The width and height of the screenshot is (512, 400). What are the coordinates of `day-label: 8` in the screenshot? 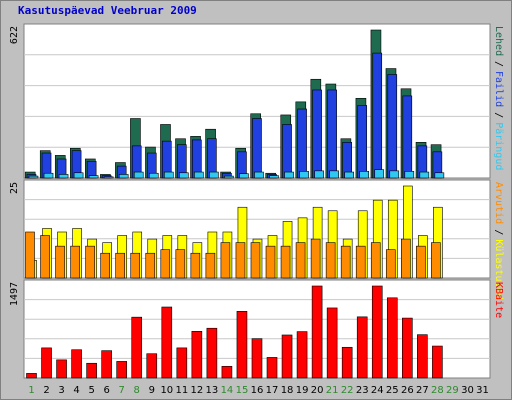 It's located at (137, 390).